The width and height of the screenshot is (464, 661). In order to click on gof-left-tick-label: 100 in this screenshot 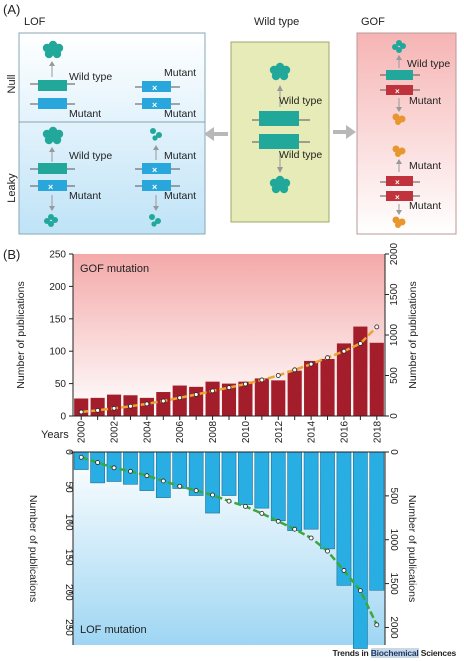, I will do `click(57, 352)`.